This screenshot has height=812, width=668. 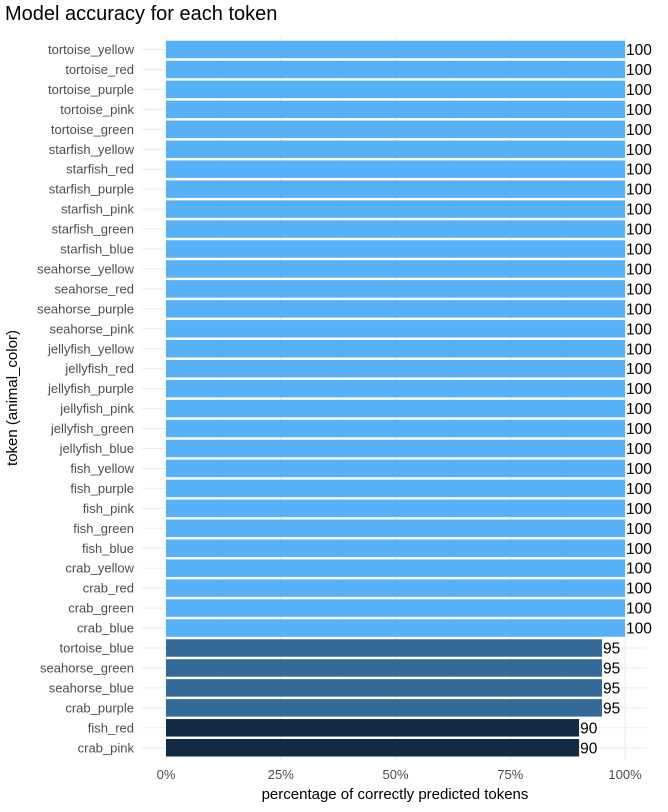 What do you see at coordinates (639, 549) in the screenshot?
I see `data-label-fish_blue: 100` at bounding box center [639, 549].